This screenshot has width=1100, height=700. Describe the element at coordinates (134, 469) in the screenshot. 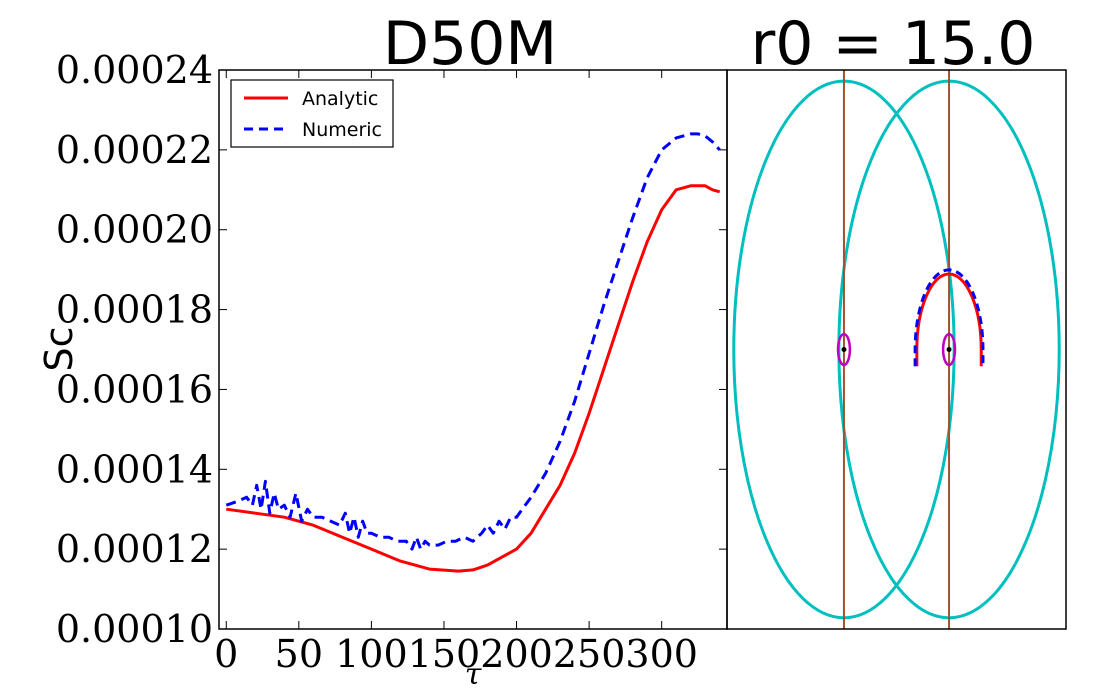

I see `y-tick-label: 0.00014` at that location.